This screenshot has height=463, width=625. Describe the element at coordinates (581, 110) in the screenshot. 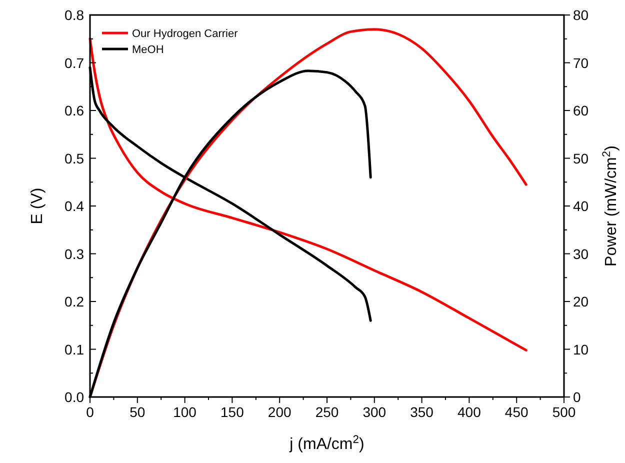

I see `y2-tick-label: 60` at that location.